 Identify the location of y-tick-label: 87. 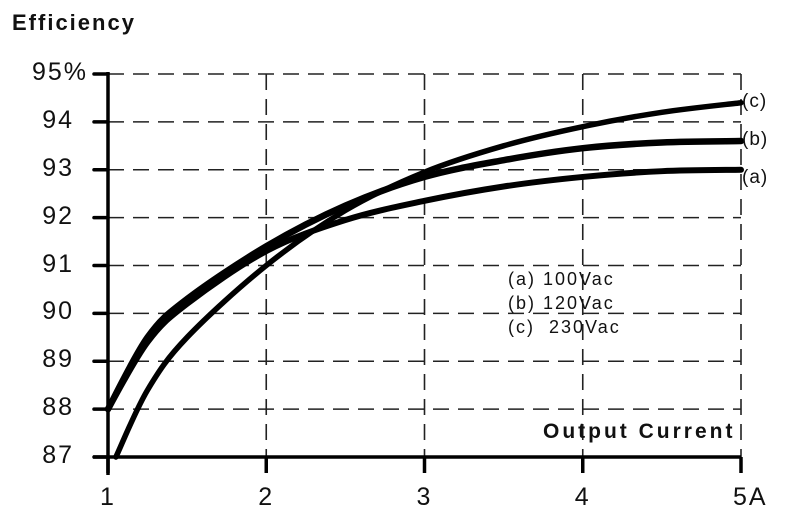
(58, 455).